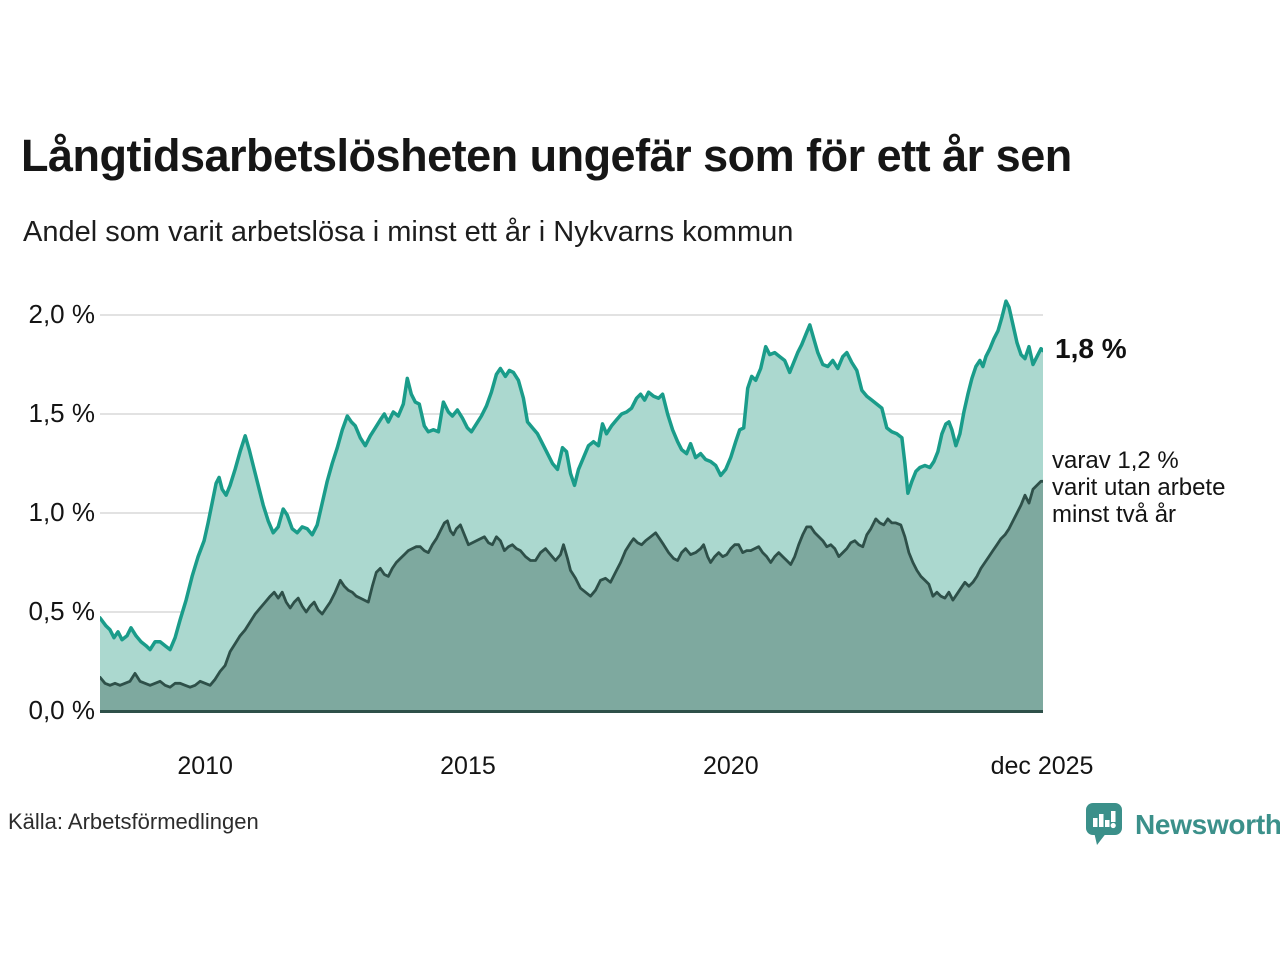 This screenshot has height=960, width=1280. I want to click on x-tick-label: 2020, so click(730, 766).